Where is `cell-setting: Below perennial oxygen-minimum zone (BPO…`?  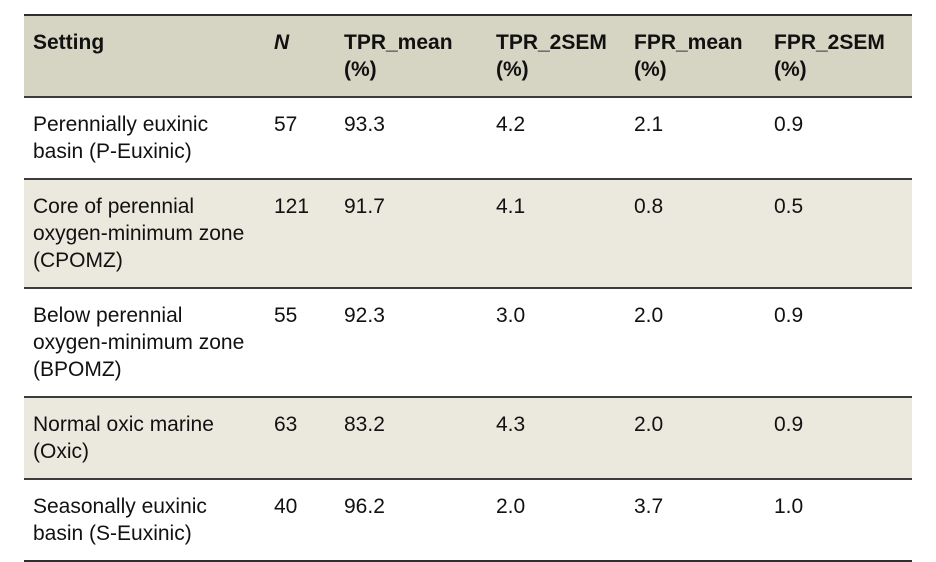 cell-setting: Below perennial oxygen-minimum zone (BPO… is located at coordinates (144, 343).